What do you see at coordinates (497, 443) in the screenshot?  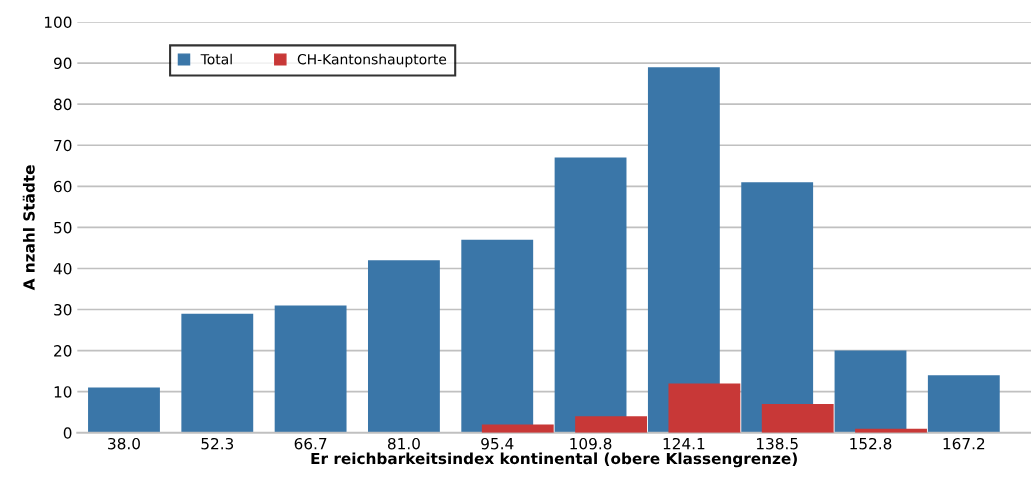 I see `x-tick-label: 95.4` at bounding box center [497, 443].